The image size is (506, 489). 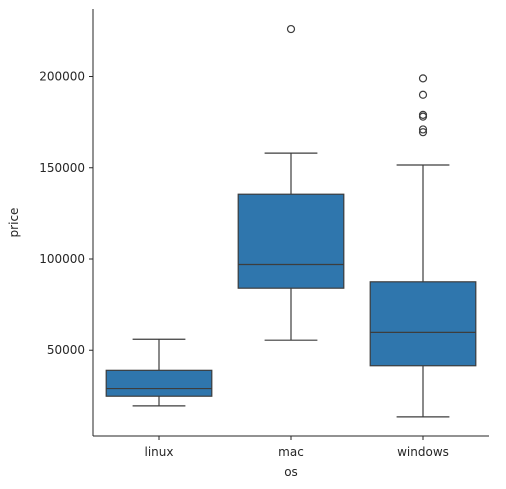 What do you see at coordinates (62, 77) in the screenshot?
I see `y-tick-label: 200000` at bounding box center [62, 77].